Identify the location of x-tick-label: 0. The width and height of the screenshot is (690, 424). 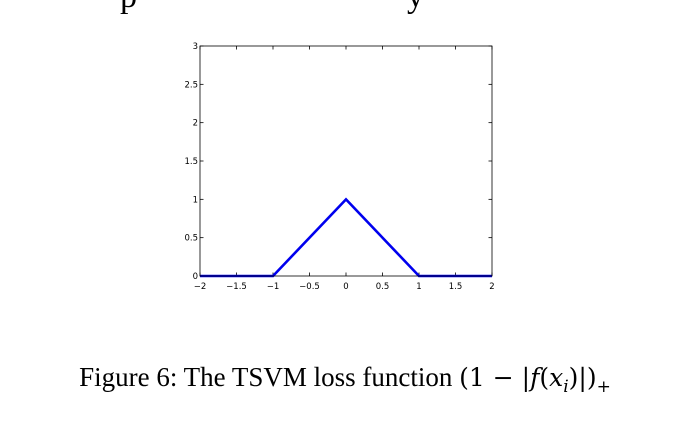
(345, 287).